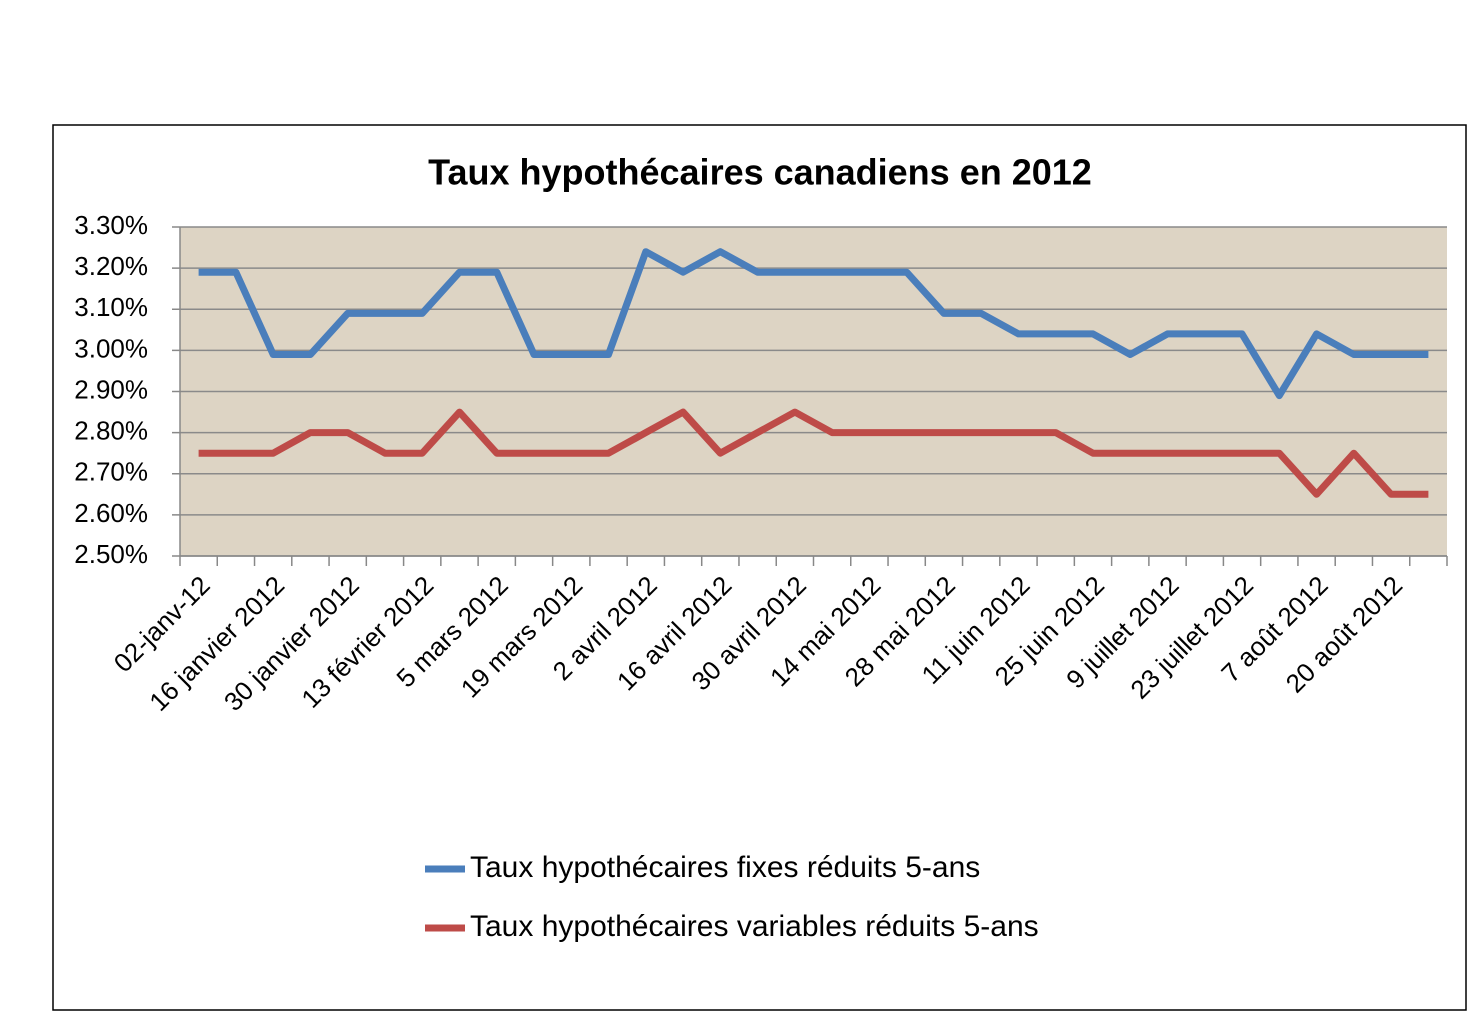 This screenshot has width=1472, height=1018. Describe the element at coordinates (111, 513) in the screenshot. I see `y-tick-label: 2.60%` at that location.